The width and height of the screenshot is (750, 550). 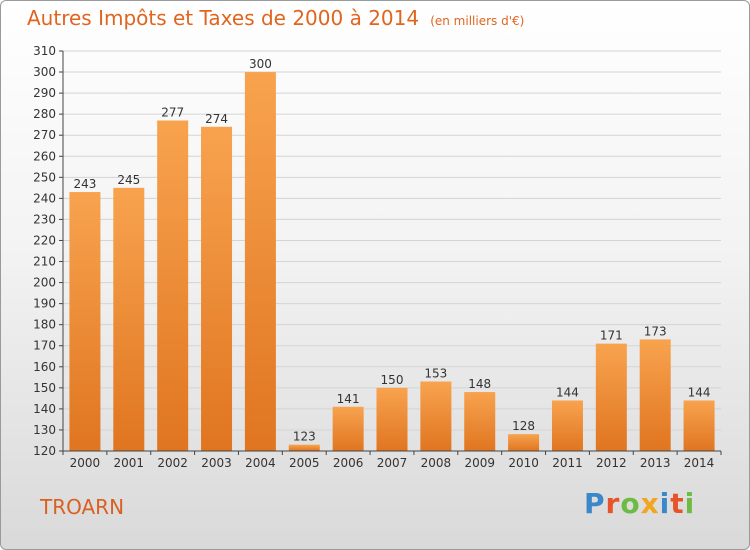 I want to click on data-label: 123, so click(x=304, y=437).